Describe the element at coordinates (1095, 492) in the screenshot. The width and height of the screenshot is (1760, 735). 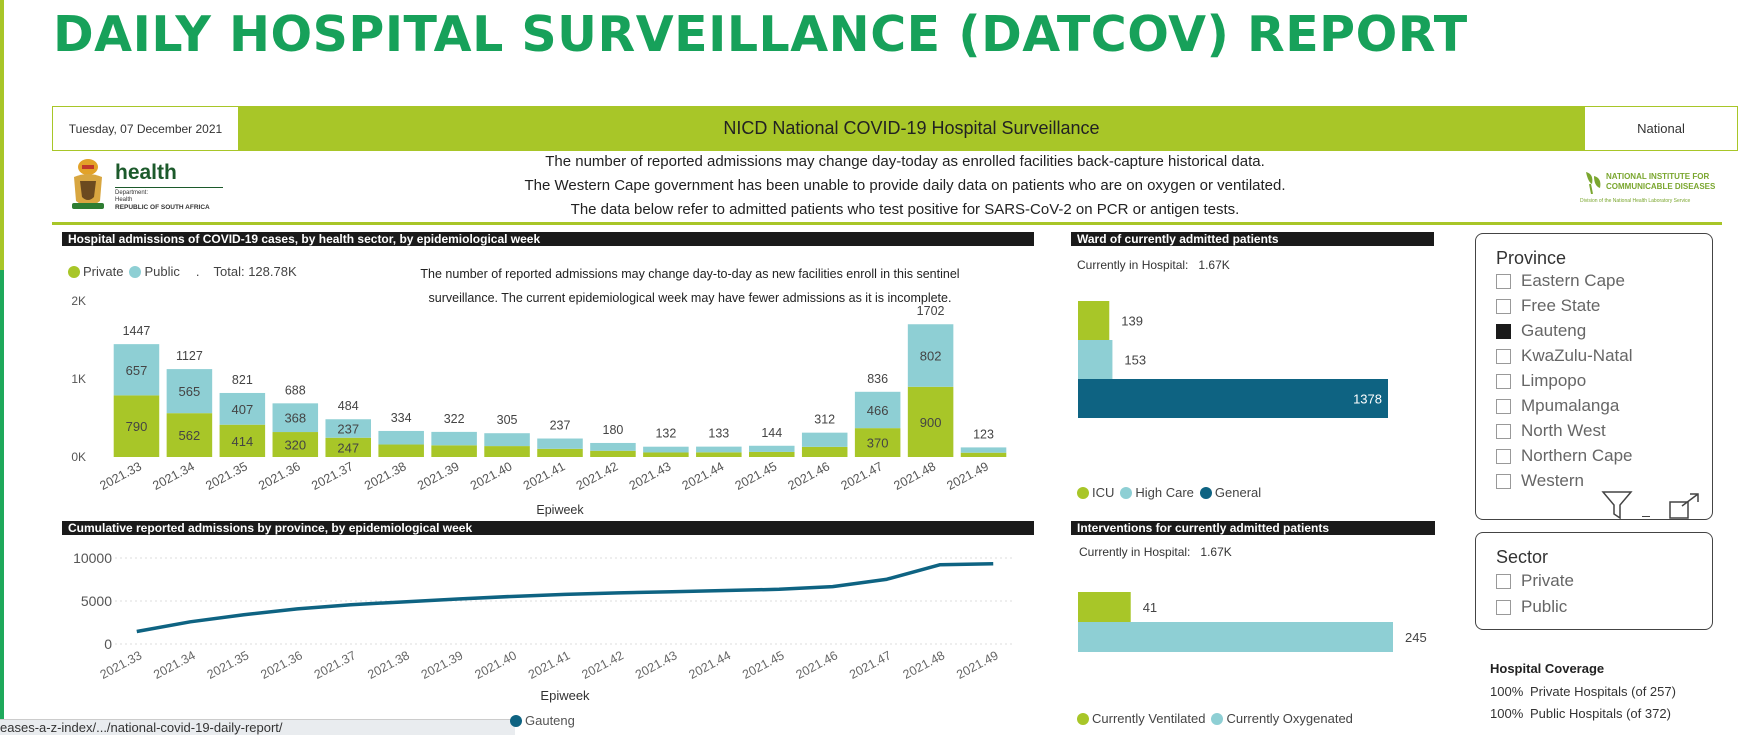
I see `legend-icu: ICU` at that location.